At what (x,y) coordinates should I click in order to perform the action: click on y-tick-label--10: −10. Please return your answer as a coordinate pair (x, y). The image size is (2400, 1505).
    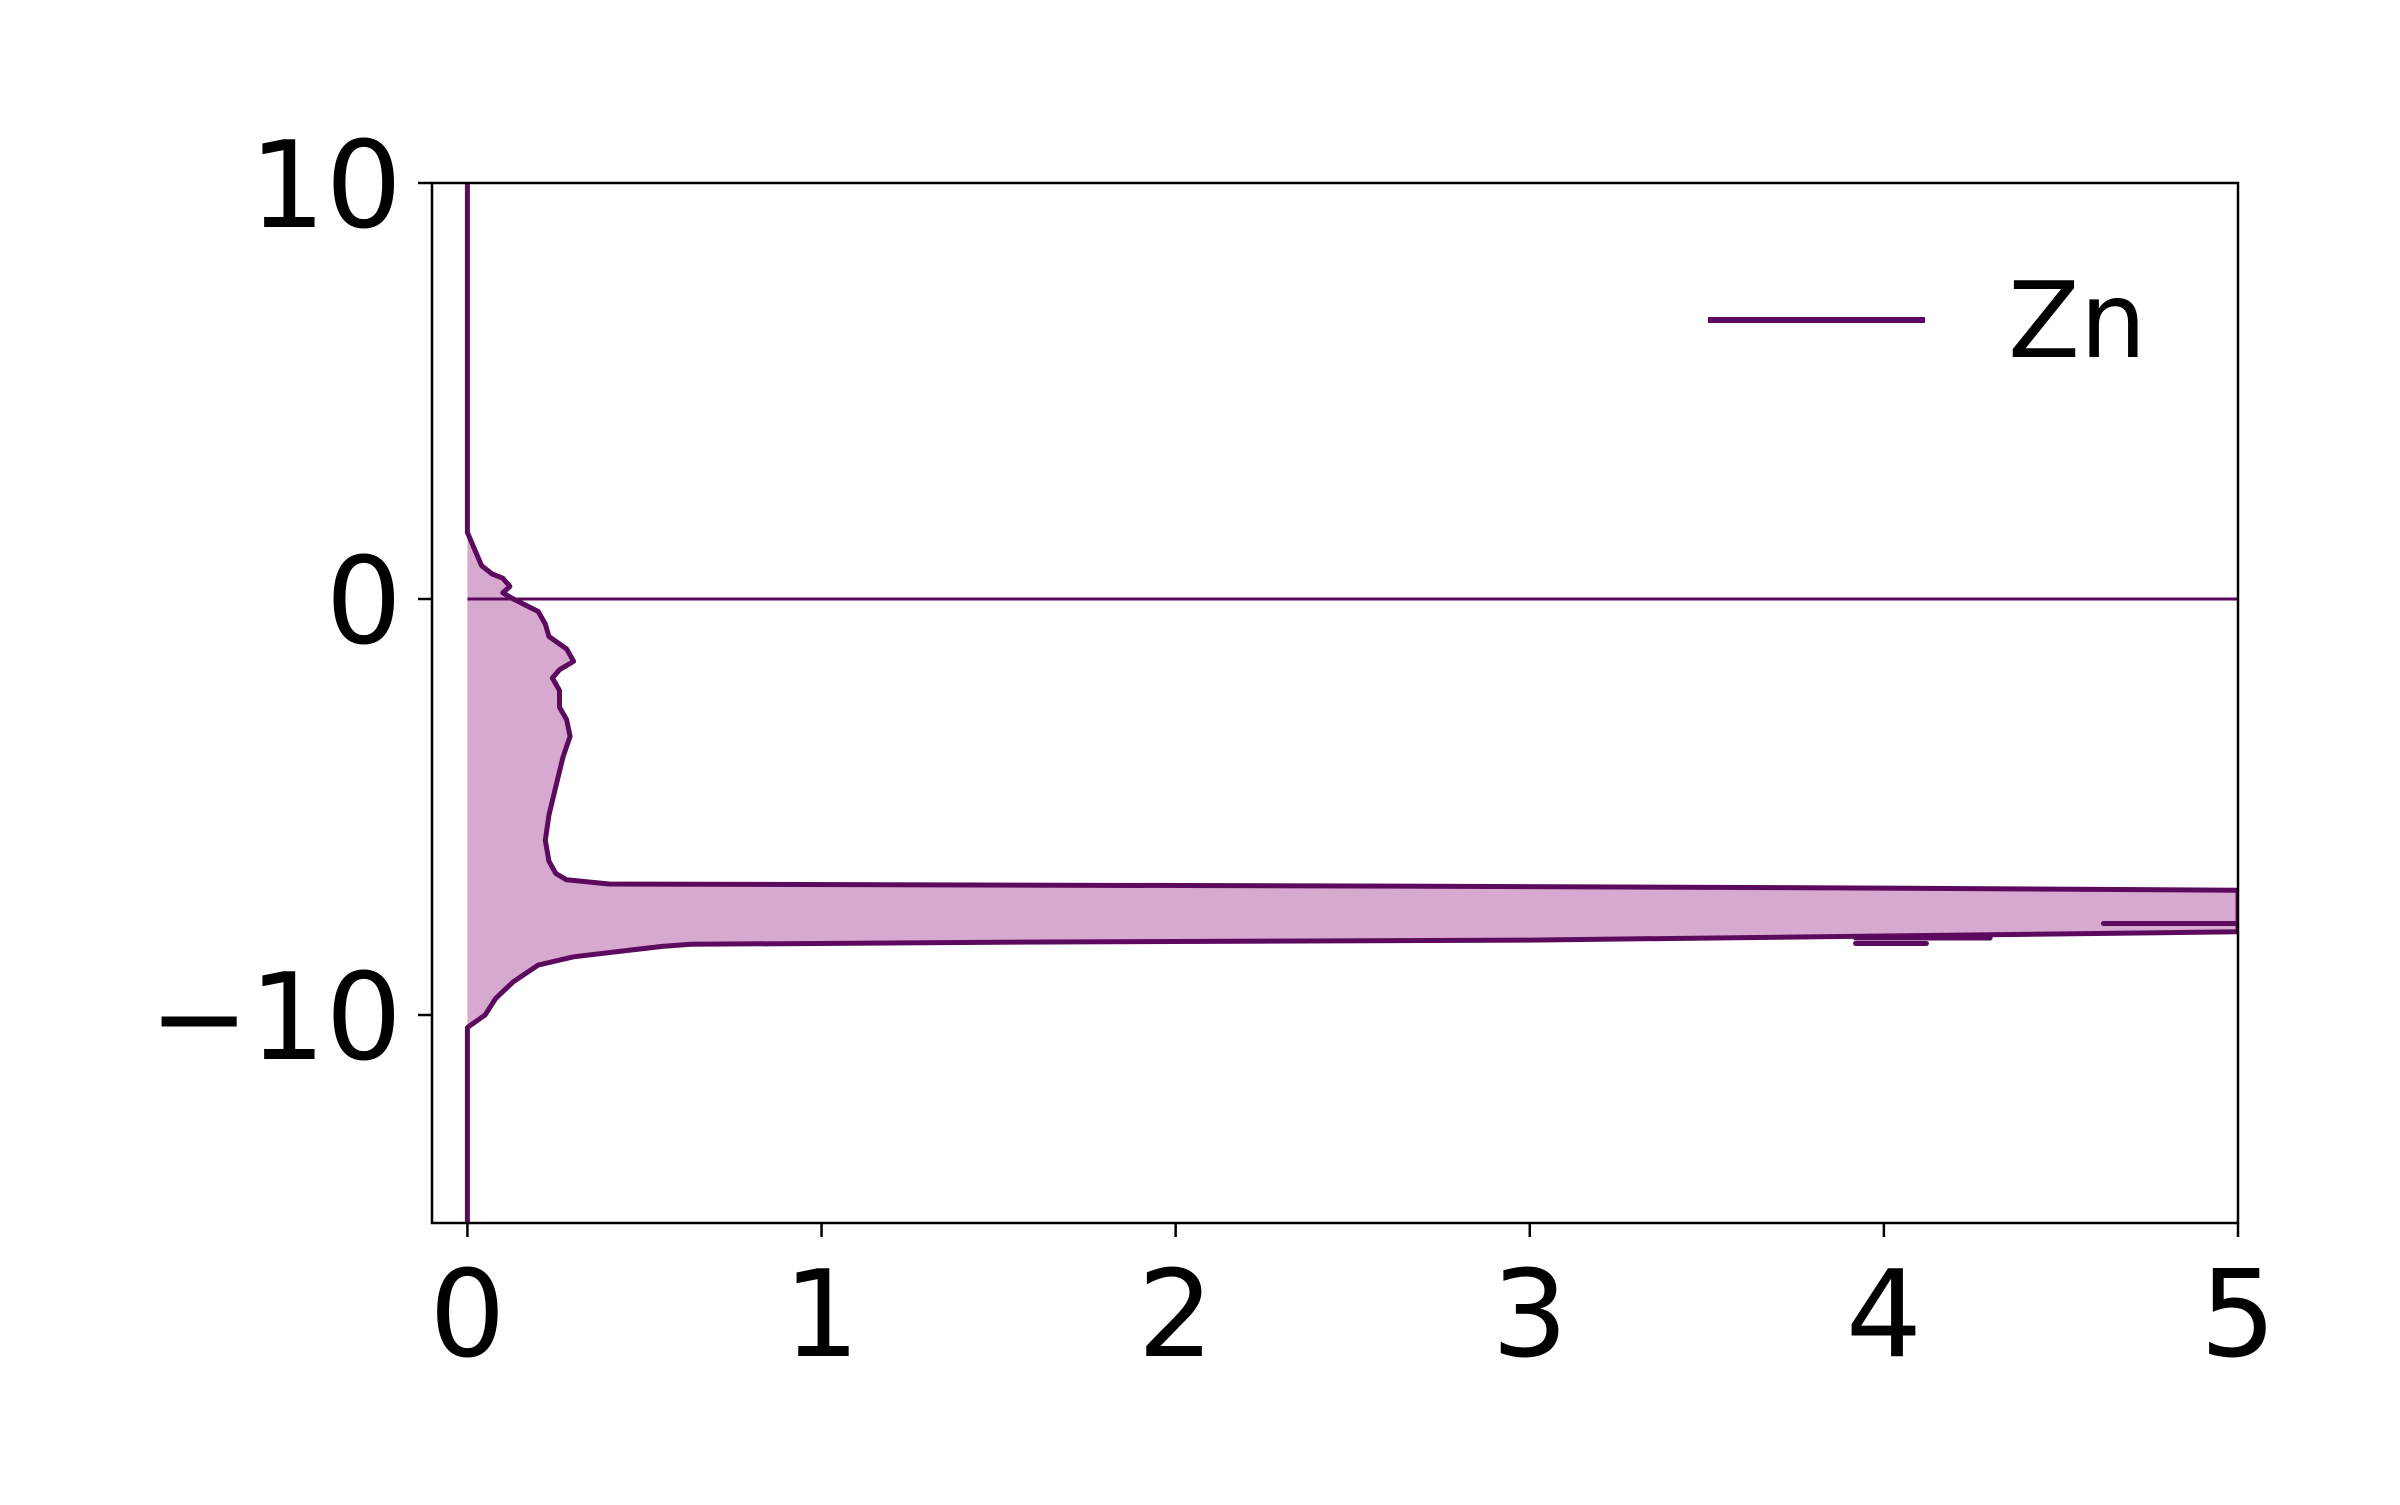
    Looking at the image, I should click on (275, 1018).